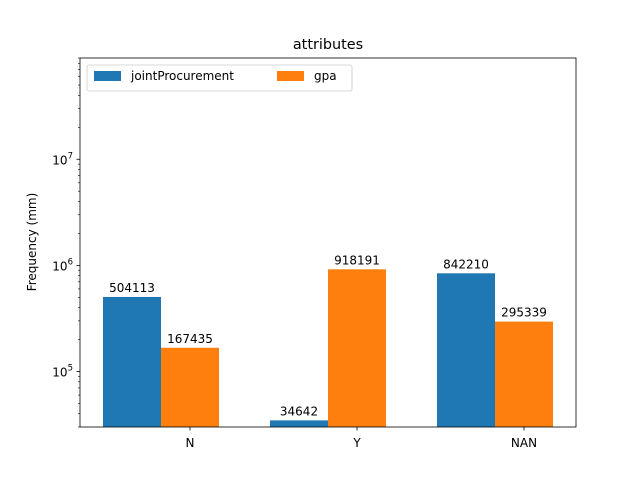 Image resolution: width=640 pixels, height=480 pixels. Describe the element at coordinates (361, 438) in the screenshot. I see `x-axis-ticks: N Y NAN` at that location.